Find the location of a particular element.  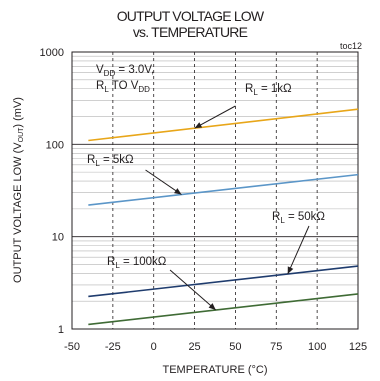

x-tick-label: -50 is located at coordinates (72, 347).